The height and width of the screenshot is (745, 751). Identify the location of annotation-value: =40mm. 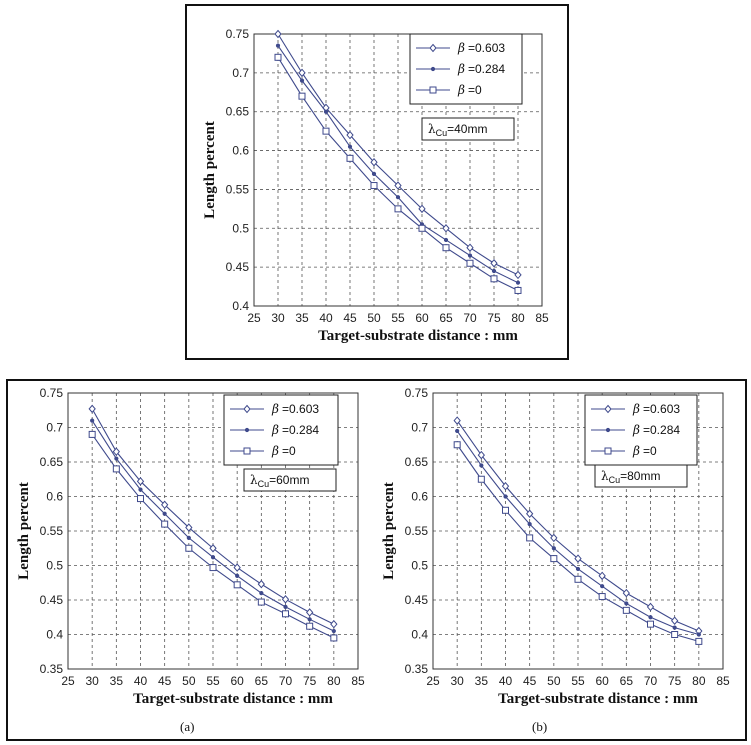
(467, 129).